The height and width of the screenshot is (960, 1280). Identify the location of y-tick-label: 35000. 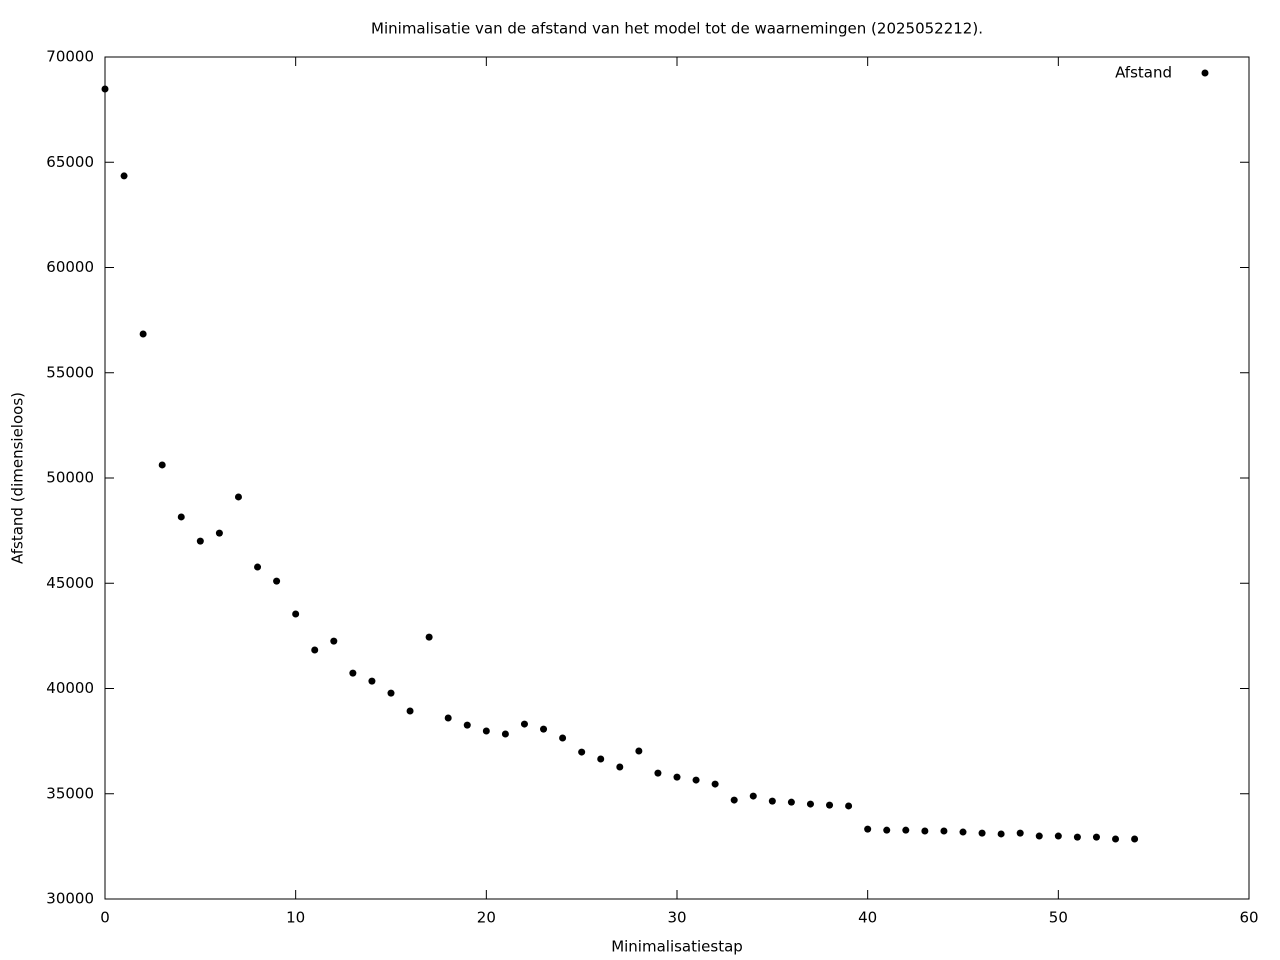
(70, 793).